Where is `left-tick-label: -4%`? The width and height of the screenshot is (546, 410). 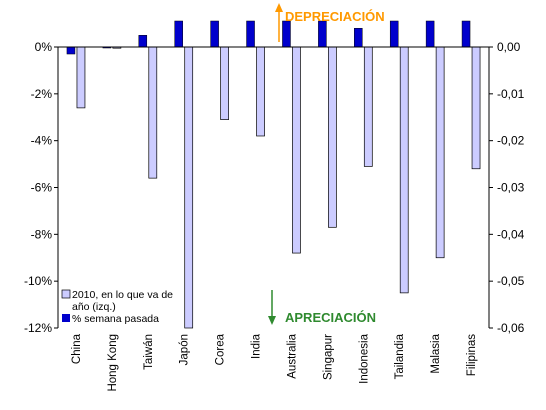 left-tick-label: -4% is located at coordinates (42, 141).